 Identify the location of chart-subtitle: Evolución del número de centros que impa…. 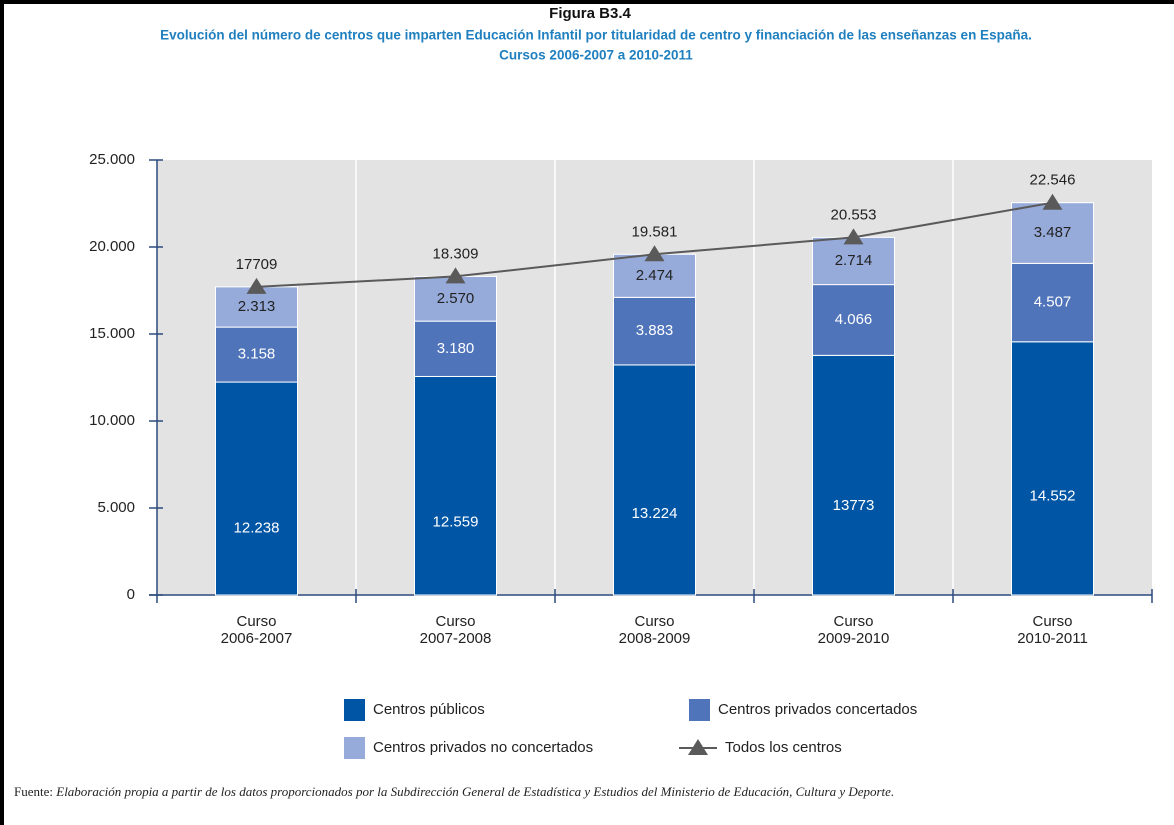
(596, 35).